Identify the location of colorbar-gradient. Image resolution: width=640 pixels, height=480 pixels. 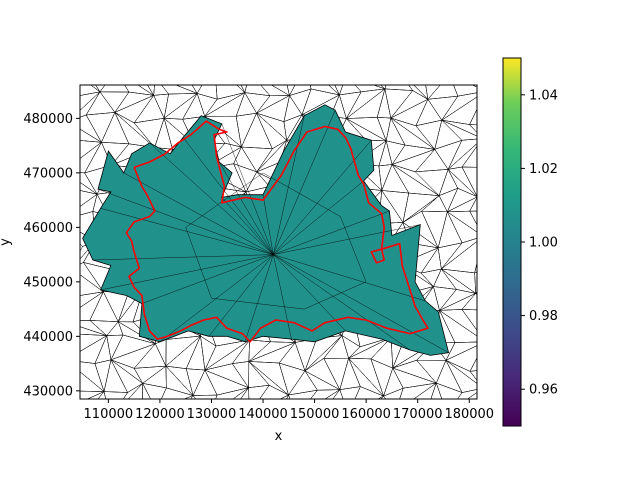
(512, 242).